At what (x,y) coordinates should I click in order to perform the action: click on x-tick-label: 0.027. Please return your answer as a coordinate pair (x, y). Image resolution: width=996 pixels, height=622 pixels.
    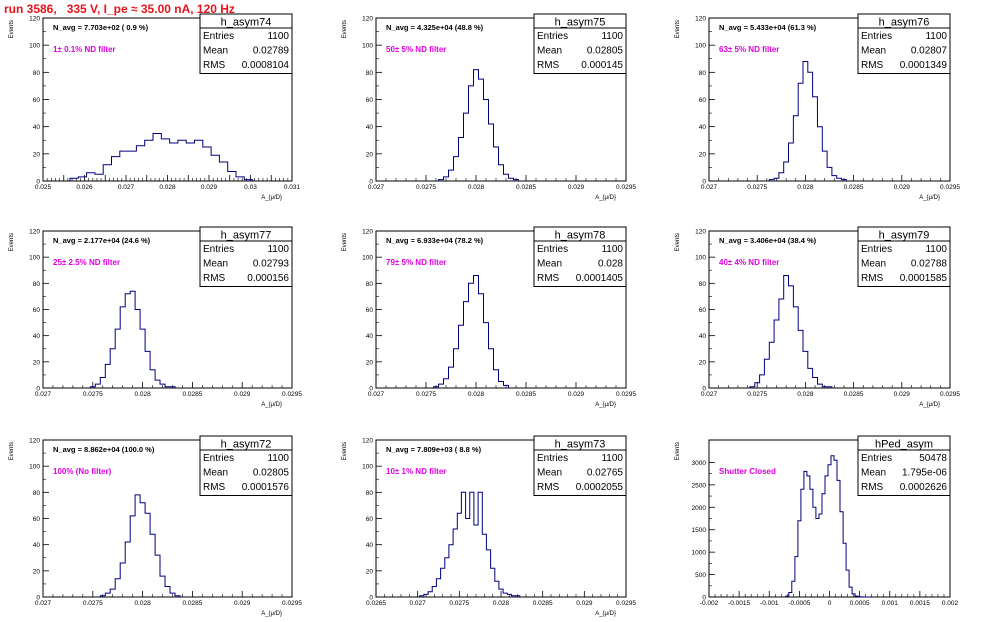
    Looking at the image, I should click on (709, 187).